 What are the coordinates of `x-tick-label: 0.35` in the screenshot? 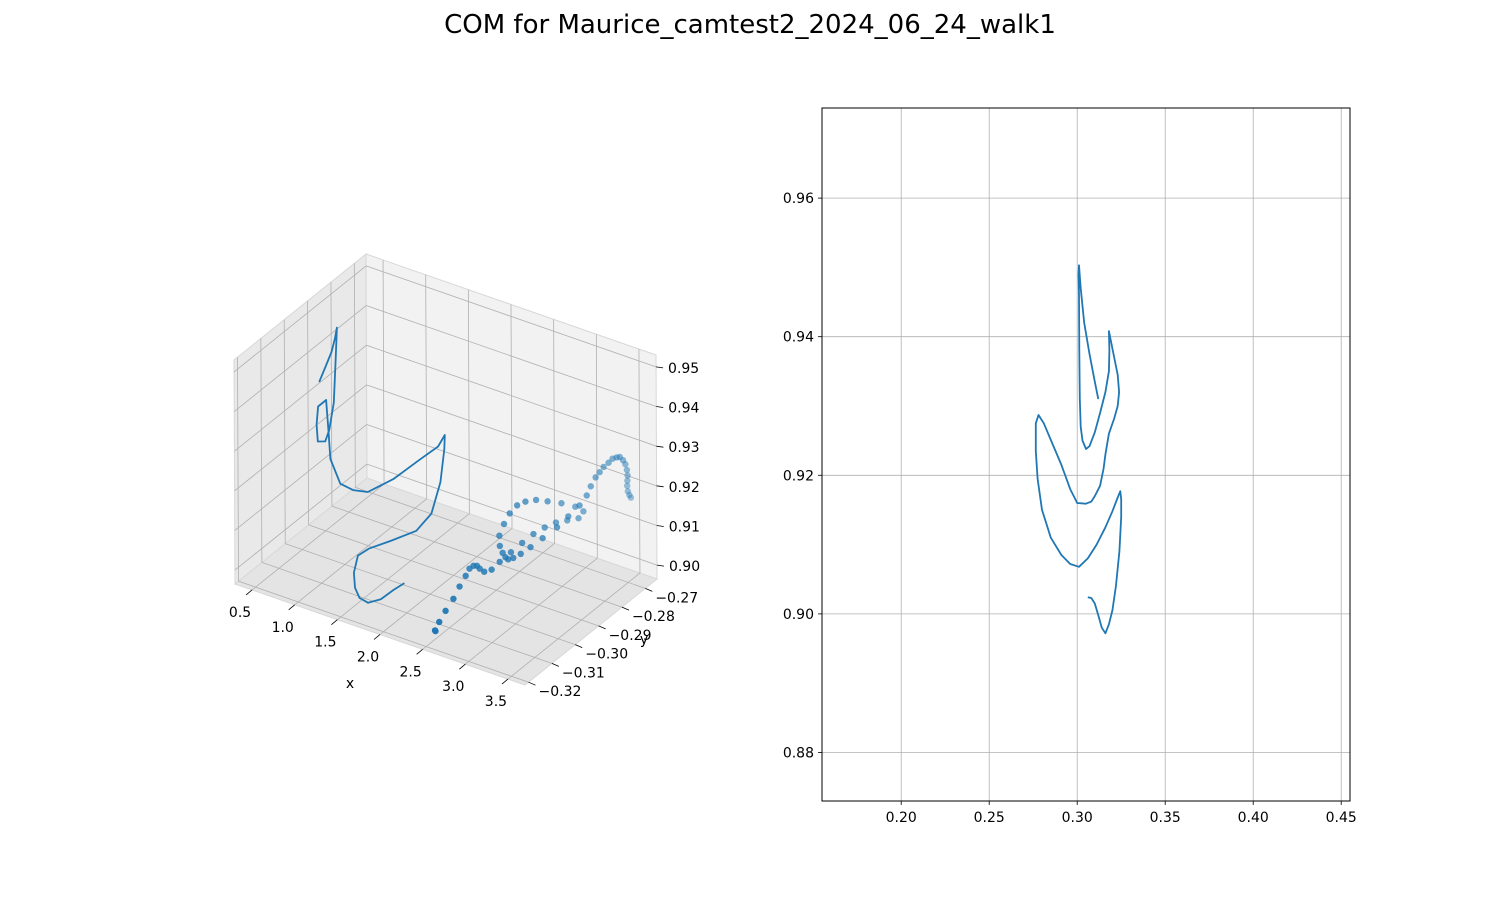 It's located at (1165, 818).